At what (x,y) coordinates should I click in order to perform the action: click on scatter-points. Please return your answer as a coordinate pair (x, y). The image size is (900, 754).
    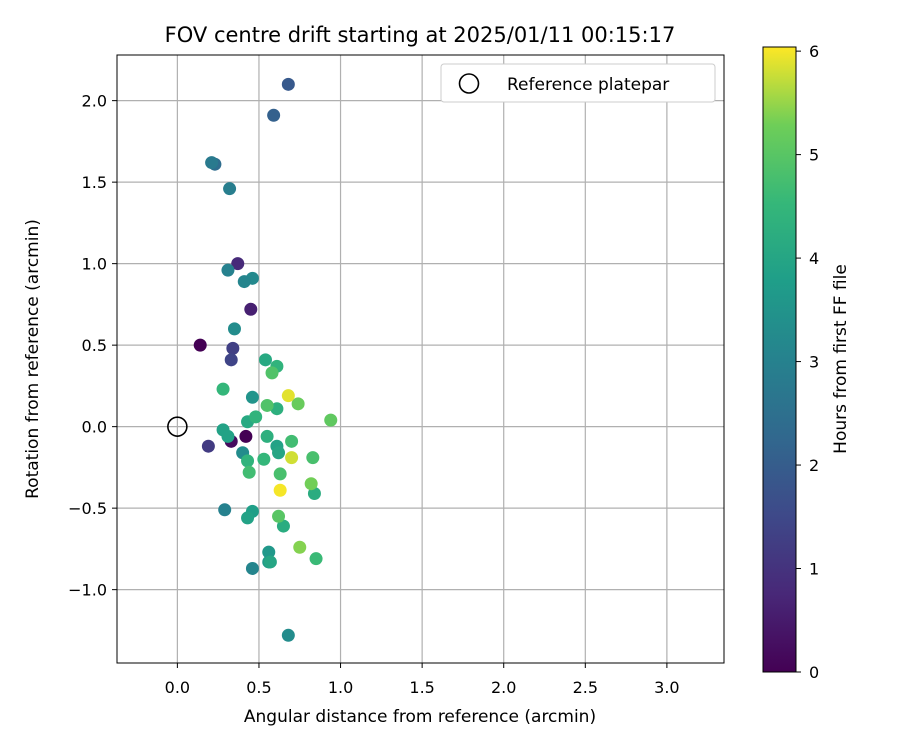
    Looking at the image, I should click on (265, 359).